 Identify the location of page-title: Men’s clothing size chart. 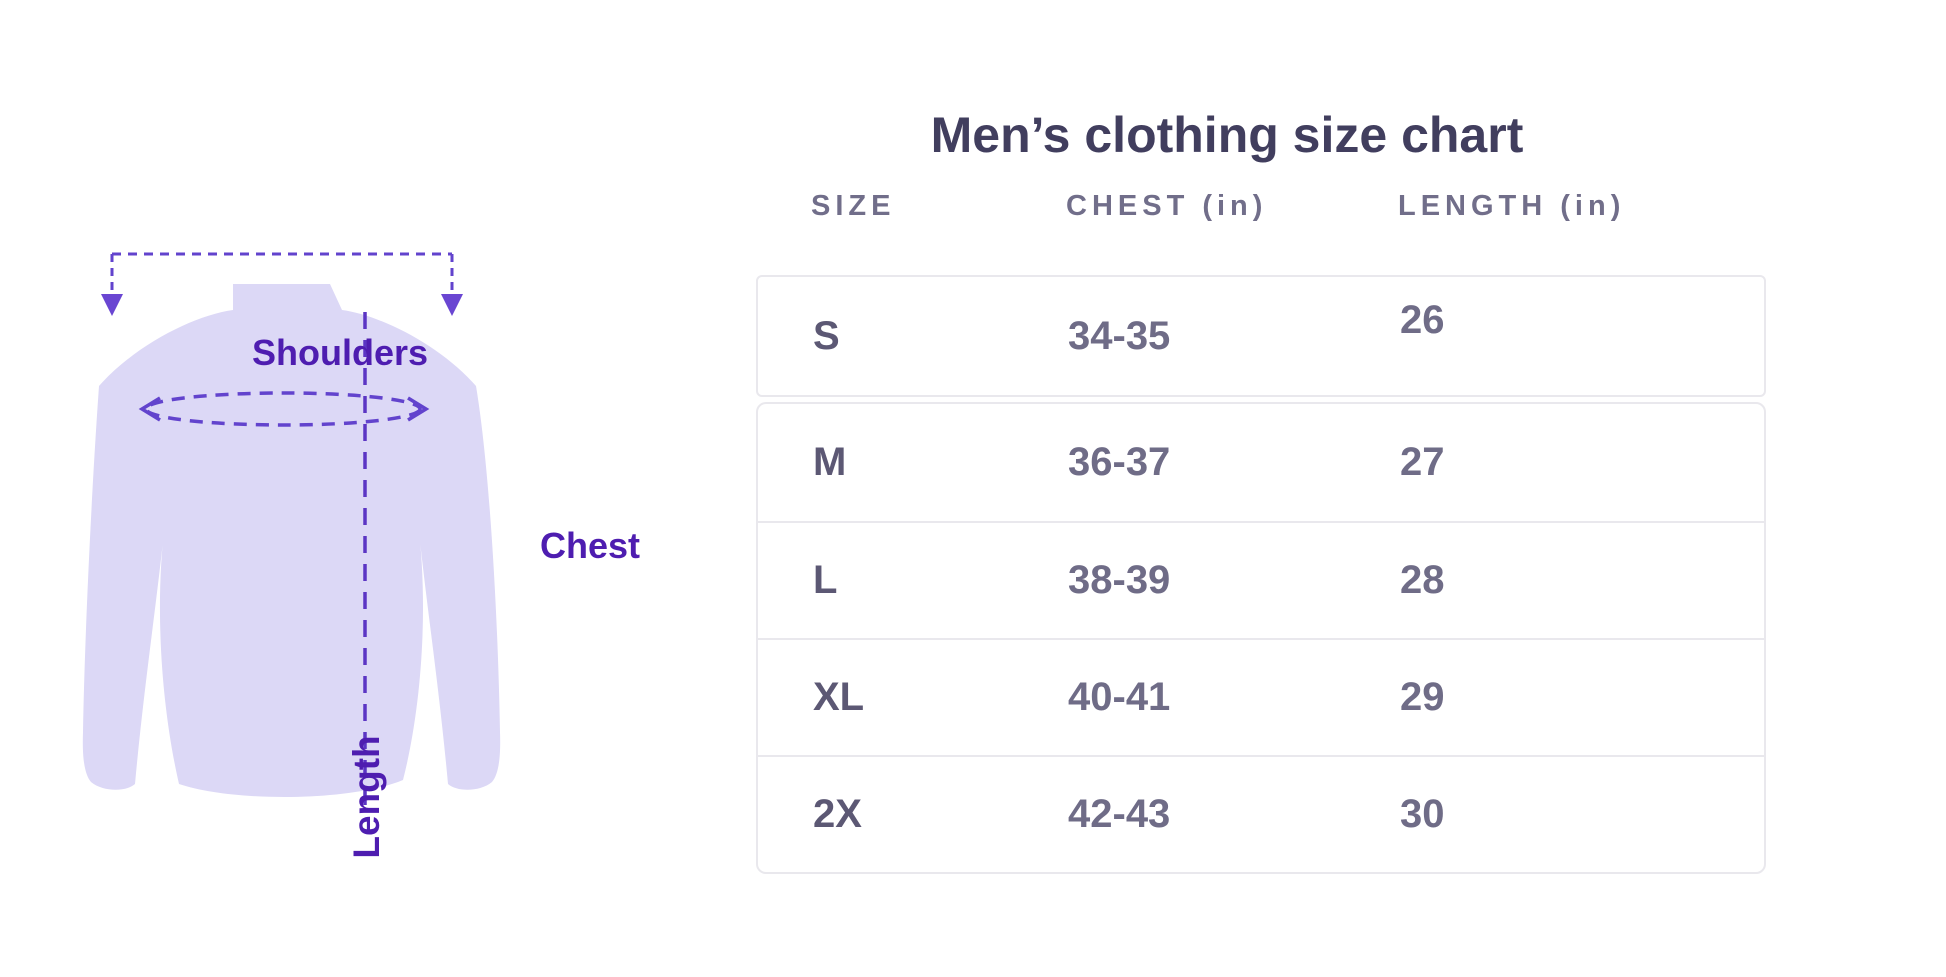
(1227, 134).